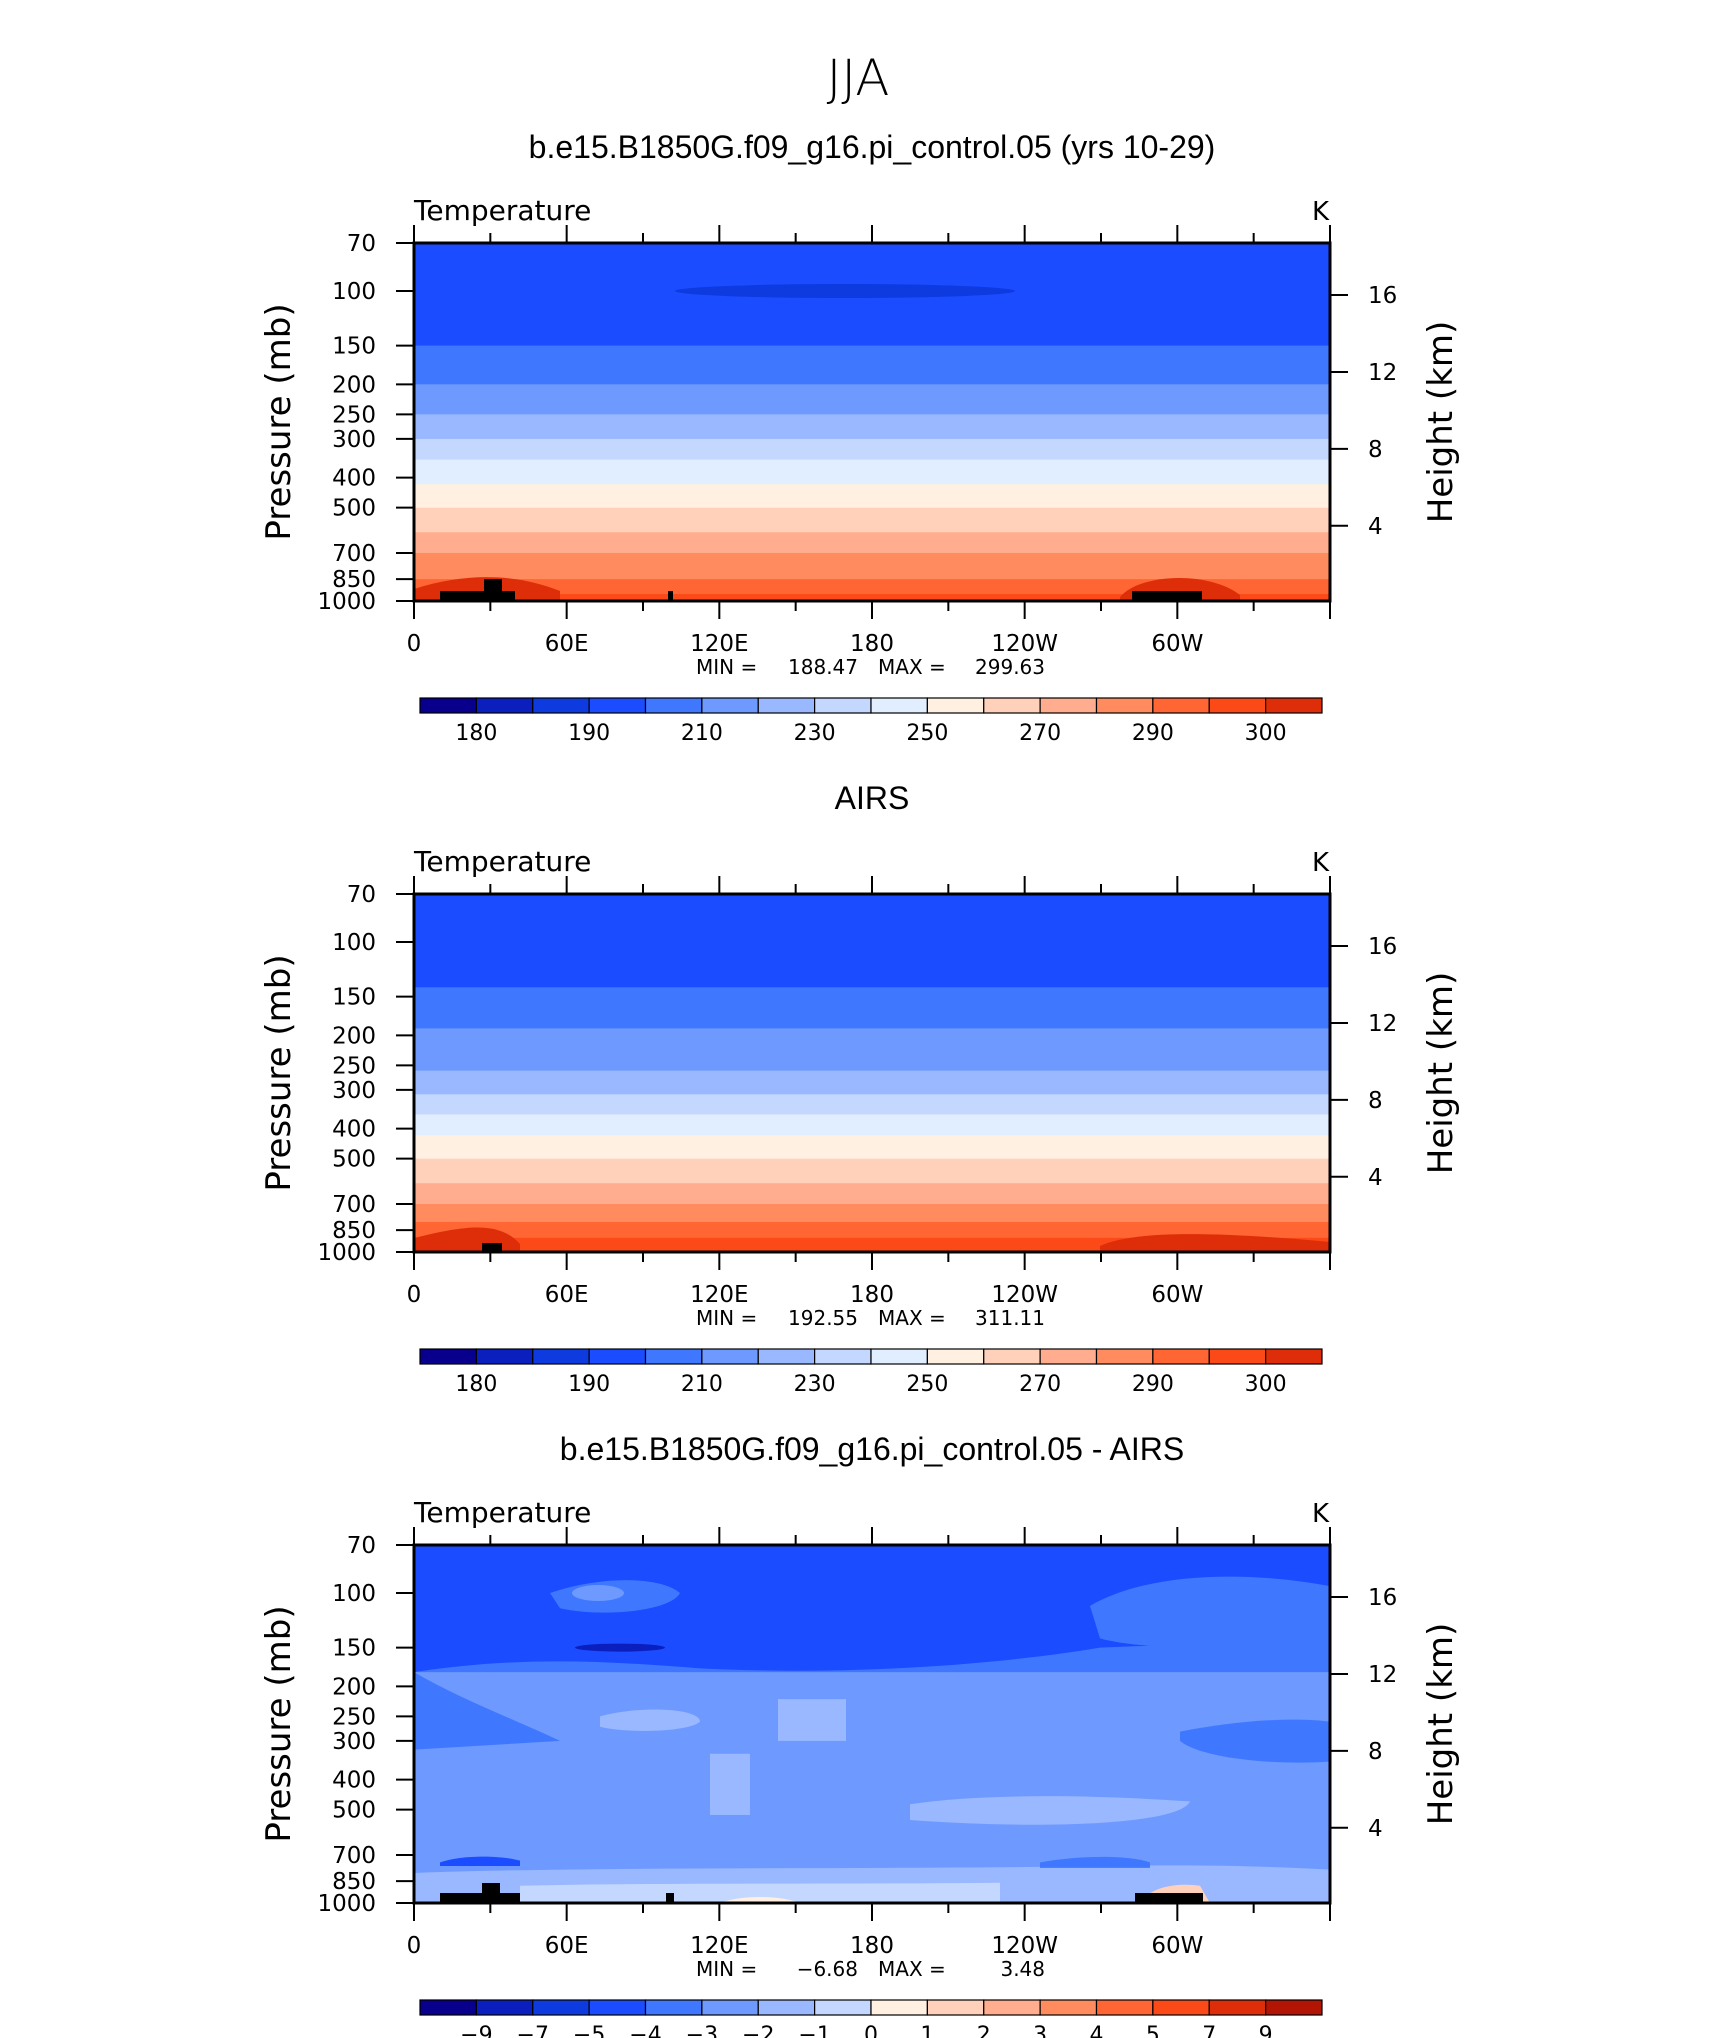  Describe the element at coordinates (1177, 1946) in the screenshot. I see `x-tick-label: 60W` at that location.